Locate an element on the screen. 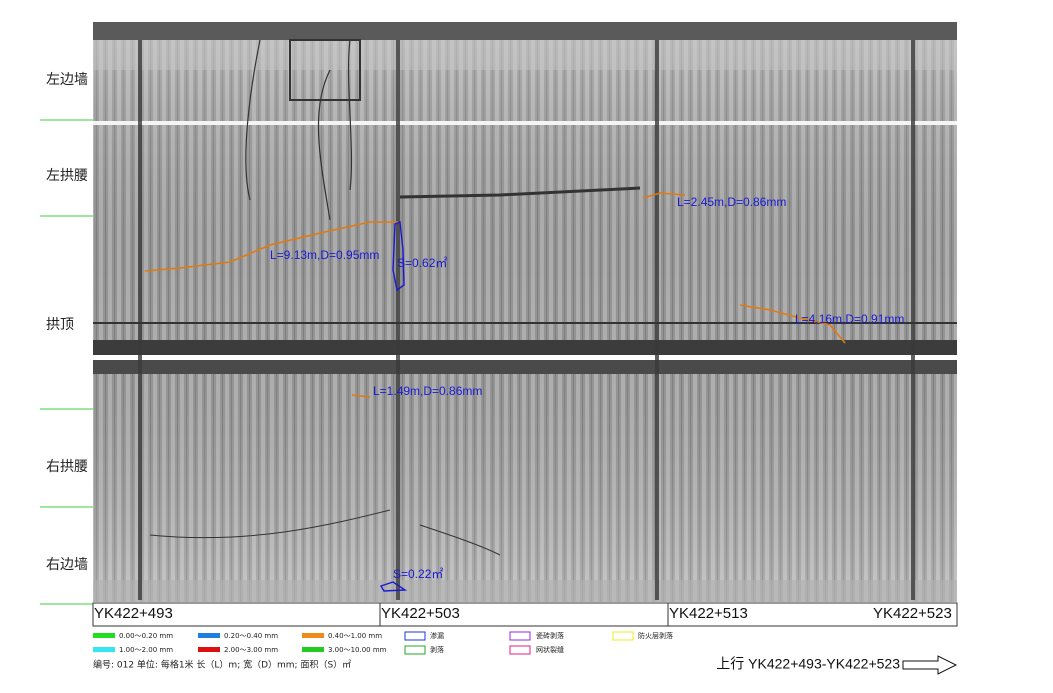 Image resolution: width=1053 pixels, height=693 pixels. legend-label: 剥落 is located at coordinates (437, 649).